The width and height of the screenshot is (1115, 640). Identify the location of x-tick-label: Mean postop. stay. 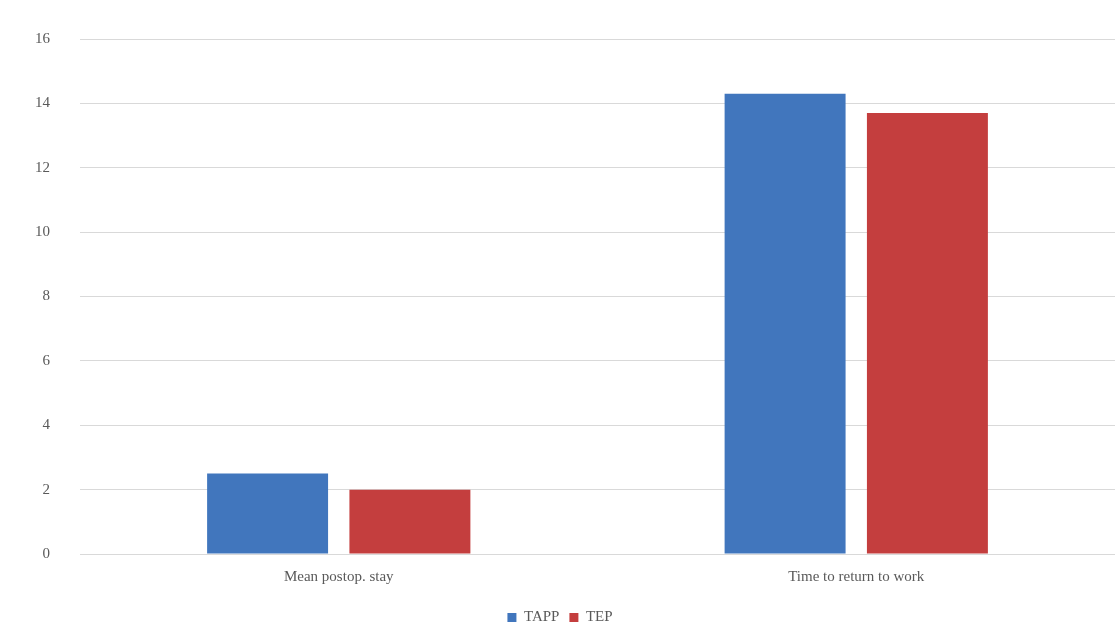
(339, 575).